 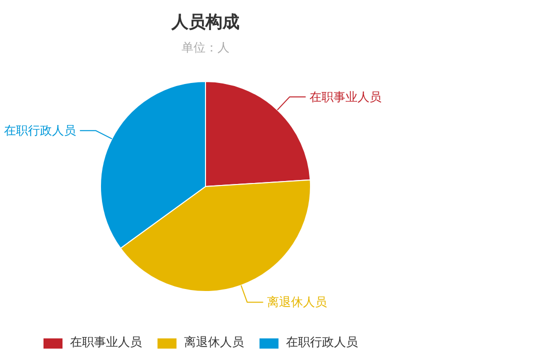 What do you see at coordinates (322, 342) in the screenshot?
I see `legend-label: 在职行政人员` at bounding box center [322, 342].